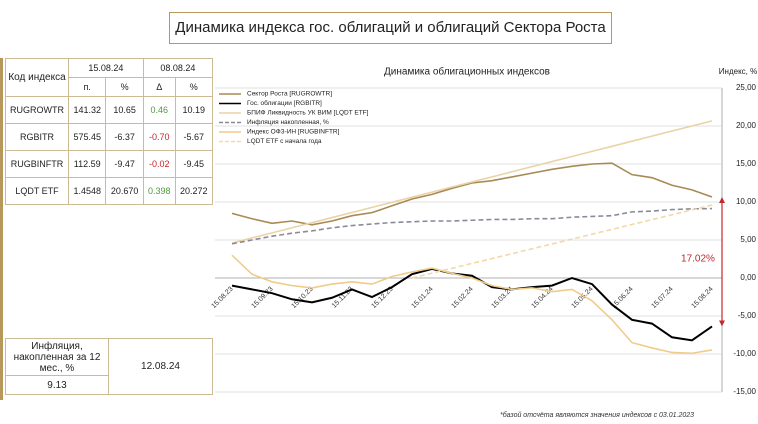 Image resolution: width=758 pixels, height=424 pixels. I want to click on chart-title: Динамика облигационных индексов, so click(467, 72).